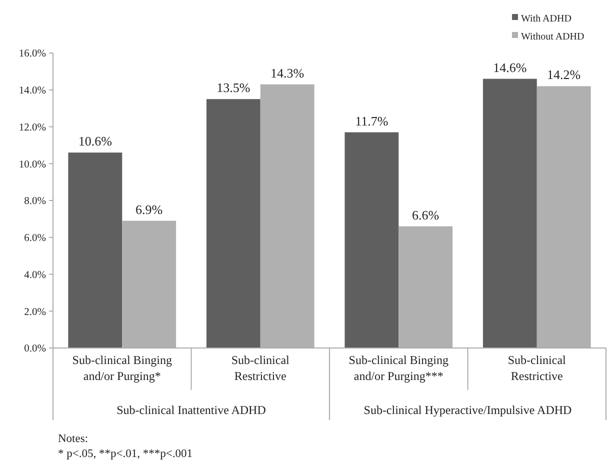  What do you see at coordinates (287, 72) in the screenshot?
I see `data-label: 14.3%` at bounding box center [287, 72].